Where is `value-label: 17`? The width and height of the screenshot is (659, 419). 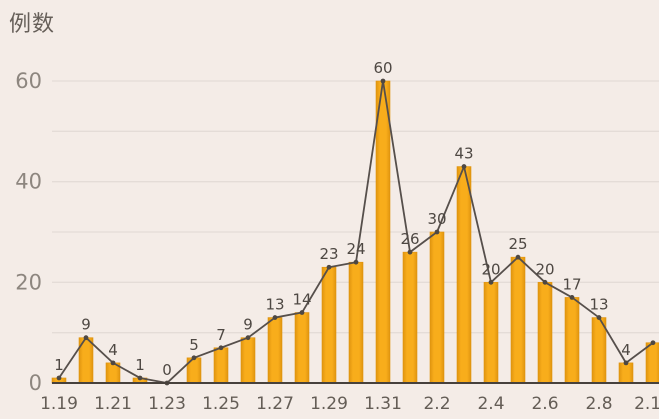
value-label: 17 is located at coordinates (571, 284).